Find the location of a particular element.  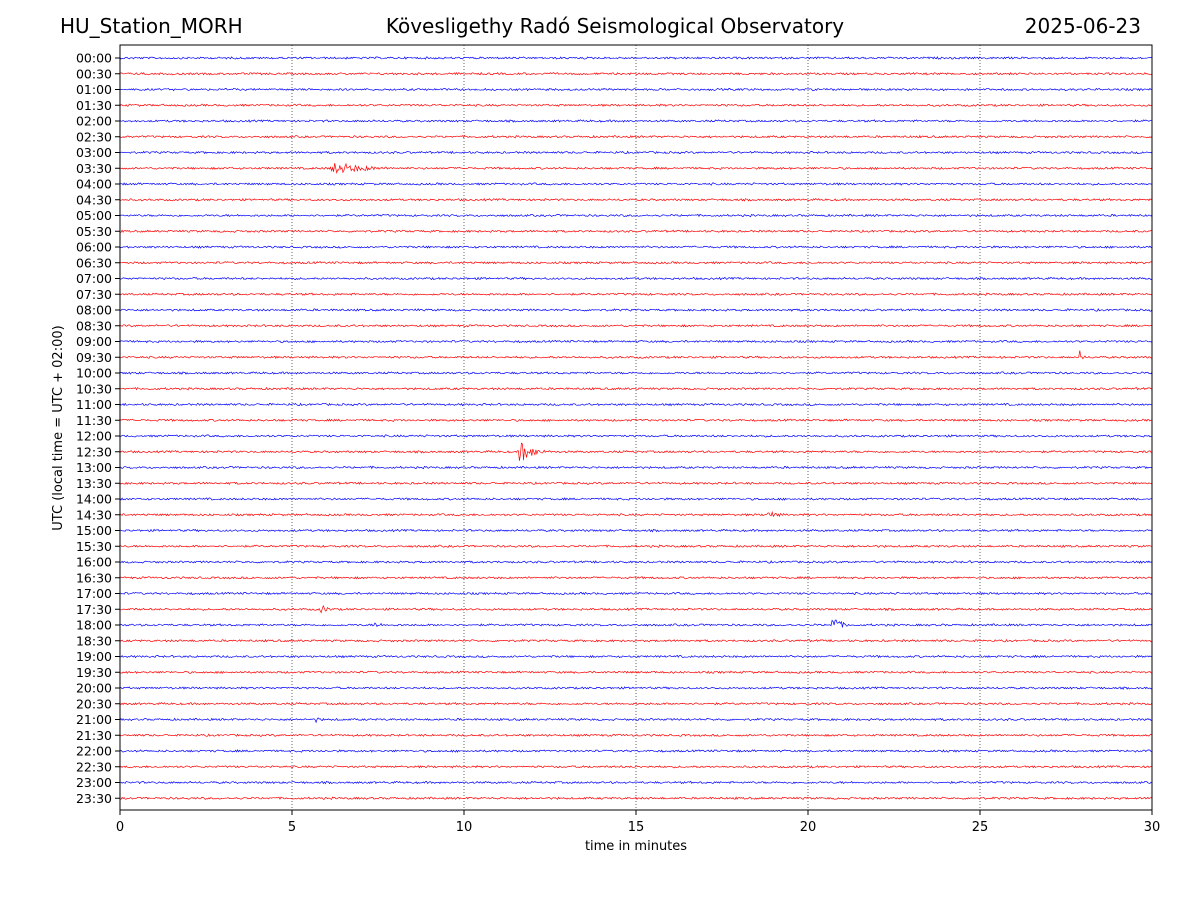

y-tick-label: 17:00 is located at coordinates (94, 593).